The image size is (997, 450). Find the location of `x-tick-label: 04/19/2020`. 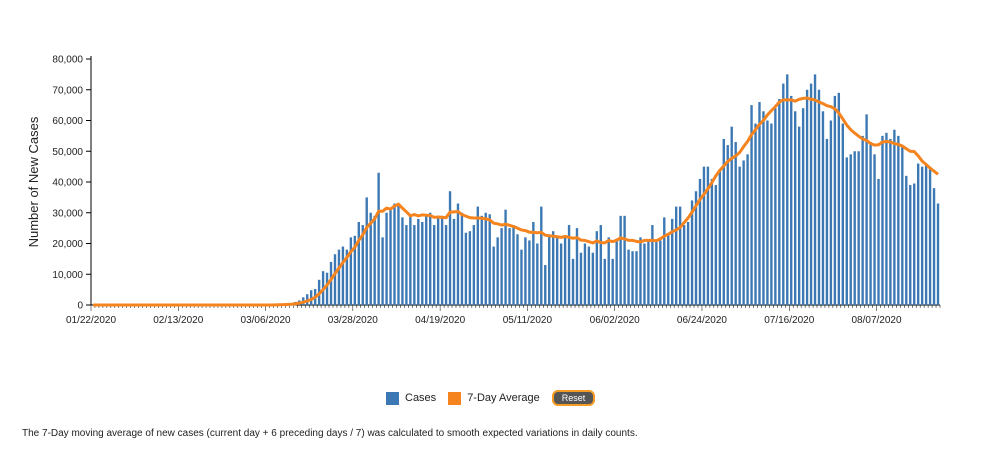

x-tick-label: 04/19/2020 is located at coordinates (440, 320).